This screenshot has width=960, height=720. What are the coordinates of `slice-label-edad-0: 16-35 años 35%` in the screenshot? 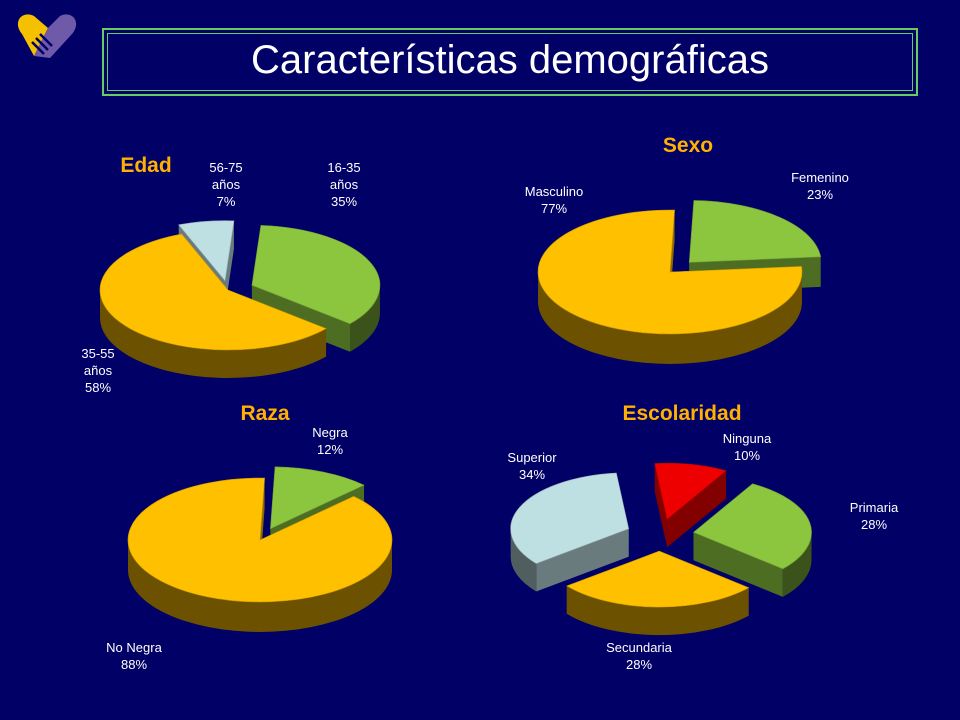 It's located at (343, 184).